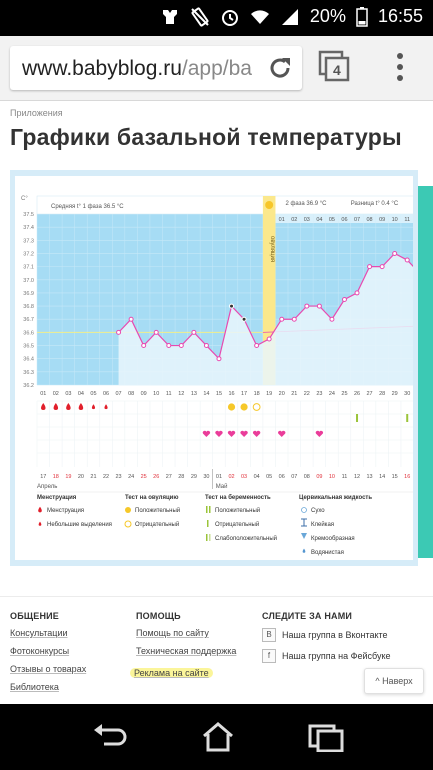 The width and height of the screenshot is (433, 770). I want to click on cycle-day-label: 02, so click(56, 394).